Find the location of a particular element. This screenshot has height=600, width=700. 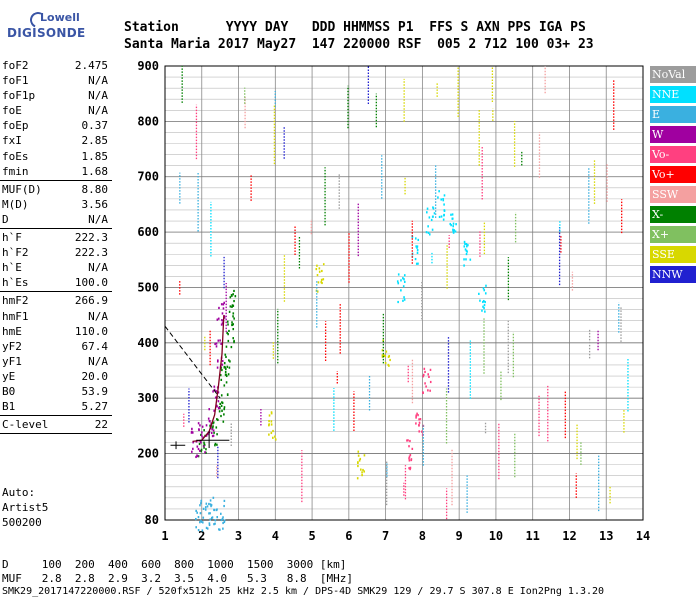

param-row: foE N/A is located at coordinates (56, 110).